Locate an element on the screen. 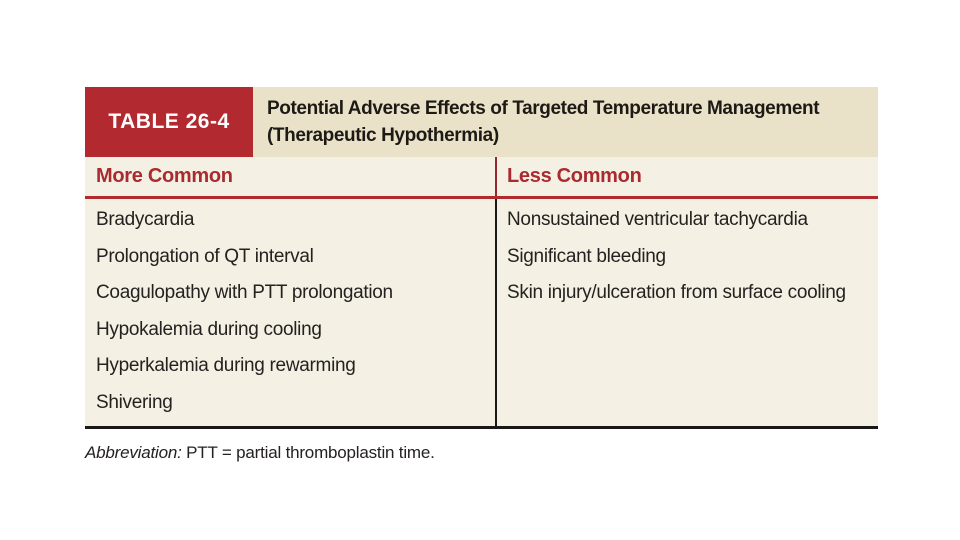 The height and width of the screenshot is (540, 960). list-item: Prolongation of QT interval is located at coordinates (205, 256).